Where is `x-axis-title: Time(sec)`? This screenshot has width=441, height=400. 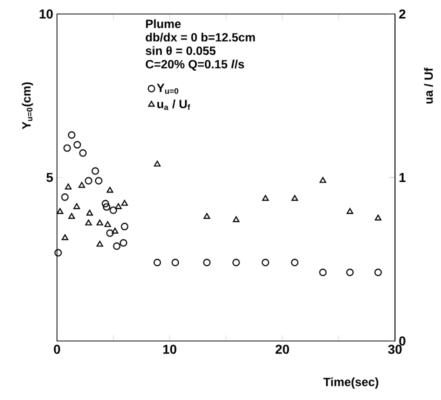 x-axis-title: Time(sec) is located at coordinates (350, 383).